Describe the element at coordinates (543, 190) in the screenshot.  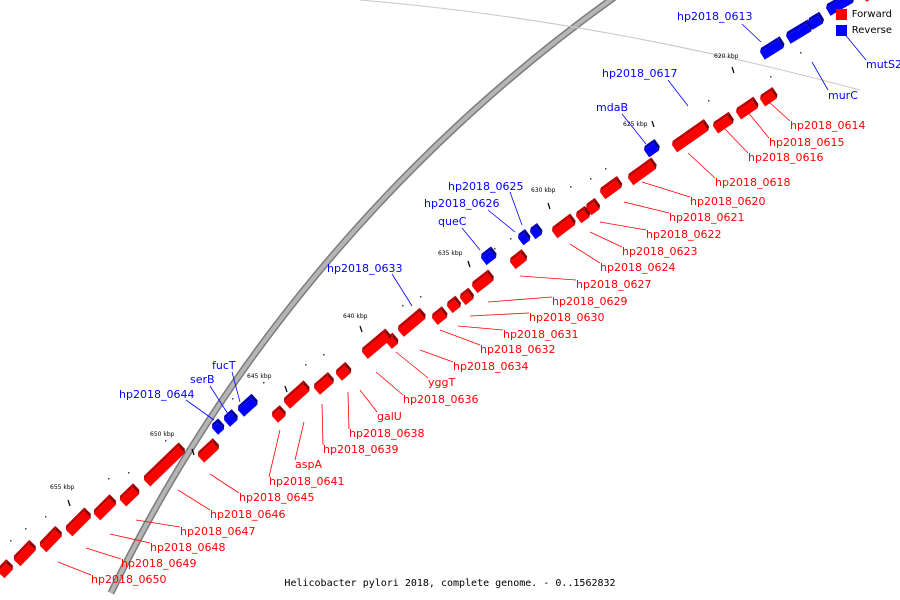
I see `scale-tick-label: 630 kbp` at that location.